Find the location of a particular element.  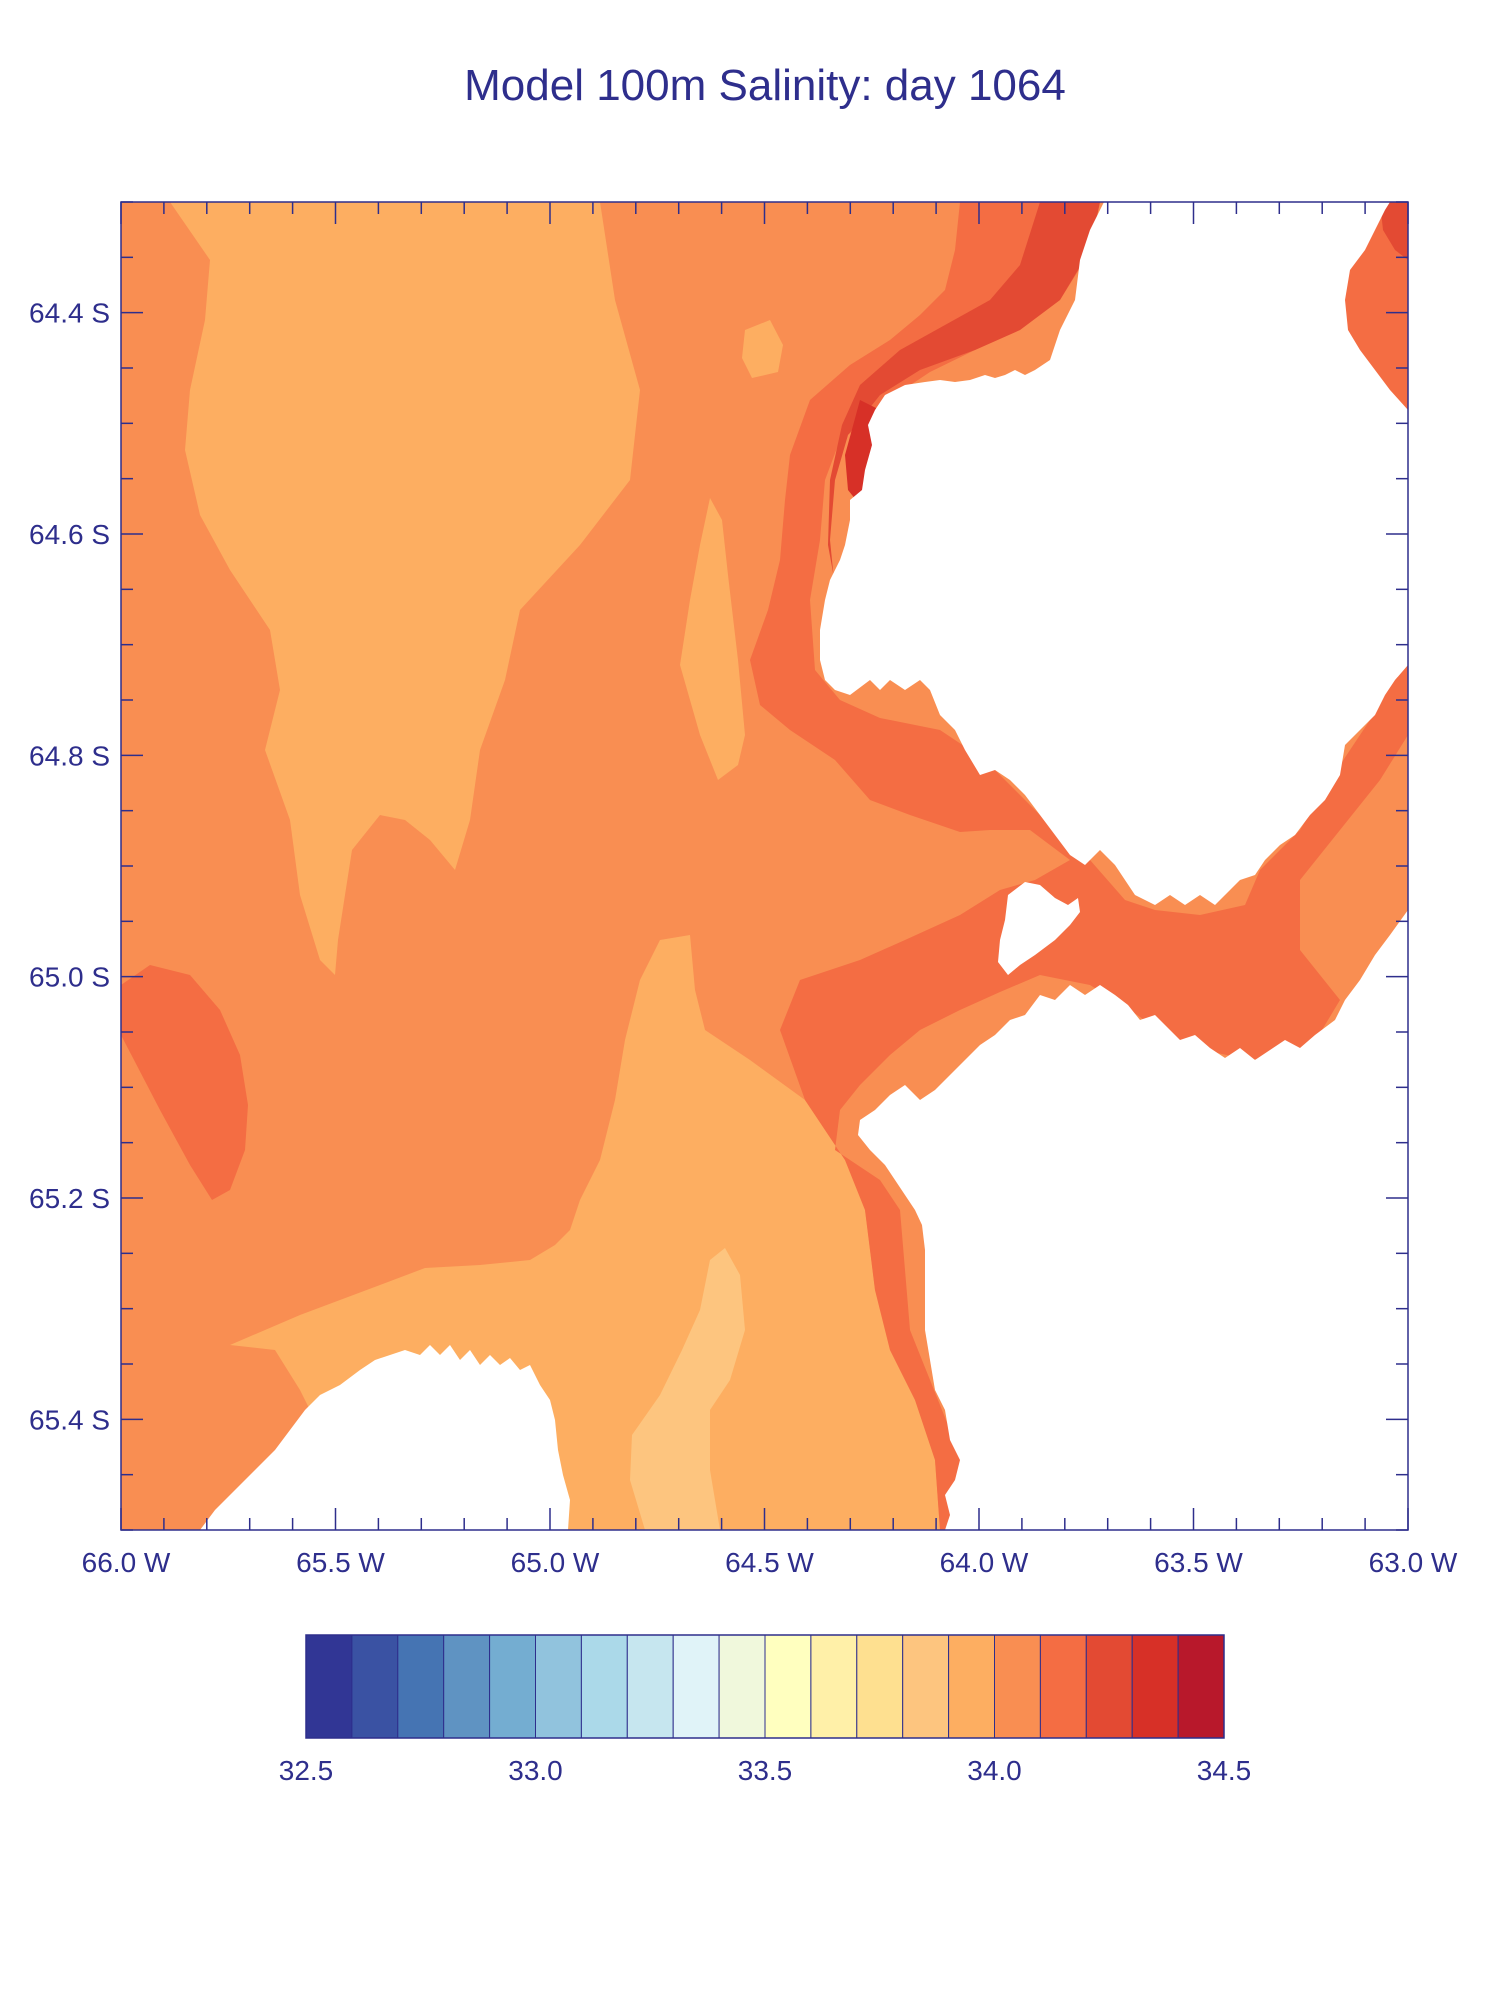

colorbar: 32.5 33.0 33.5 34.0 34.5 is located at coordinates (765, 1710).